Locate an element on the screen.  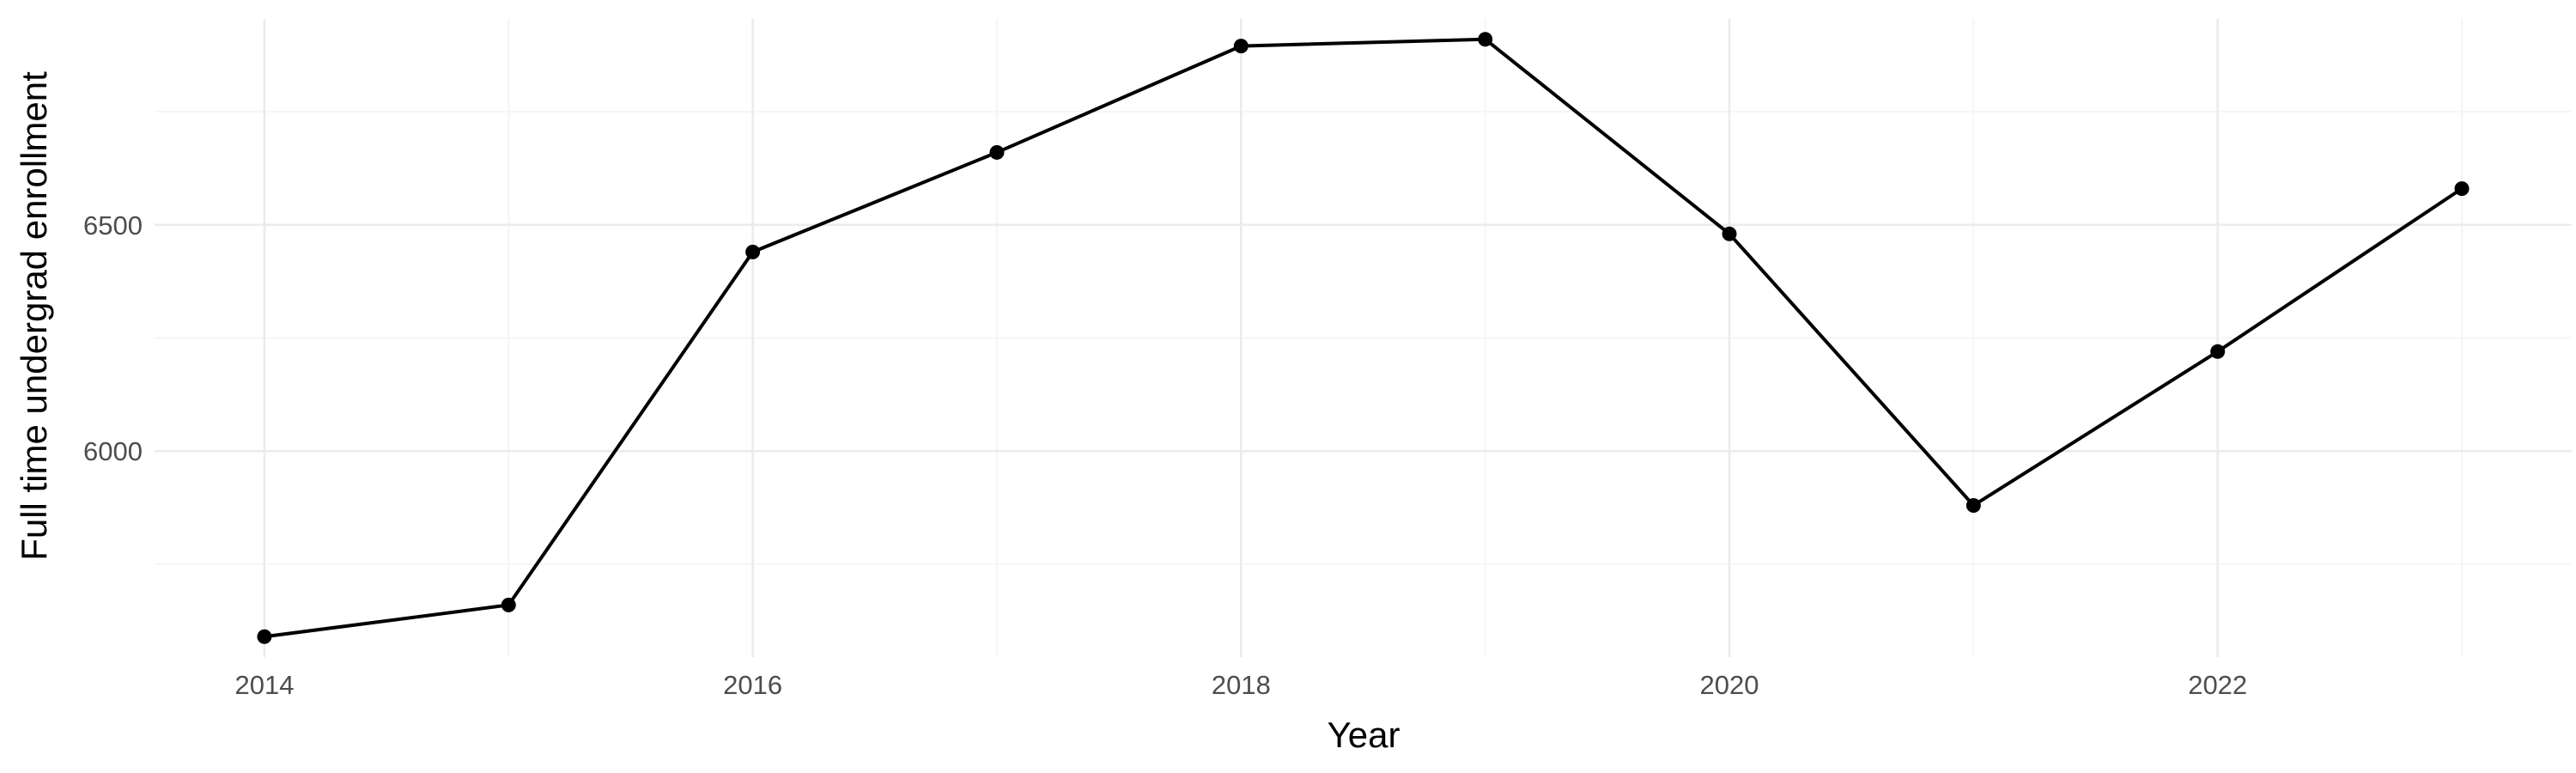
data-point-2017 is located at coordinates (997, 152).